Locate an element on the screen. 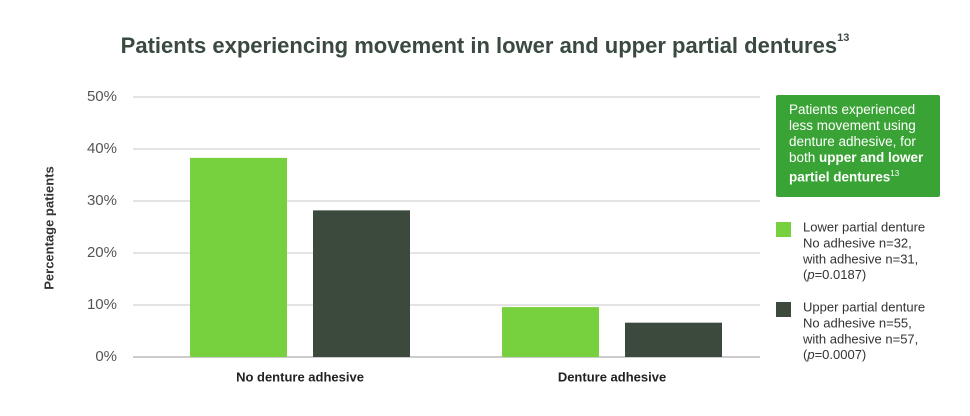 Image resolution: width=970 pixels, height=416 pixels. legend-note-part: =0.0007) is located at coordinates (841, 354).